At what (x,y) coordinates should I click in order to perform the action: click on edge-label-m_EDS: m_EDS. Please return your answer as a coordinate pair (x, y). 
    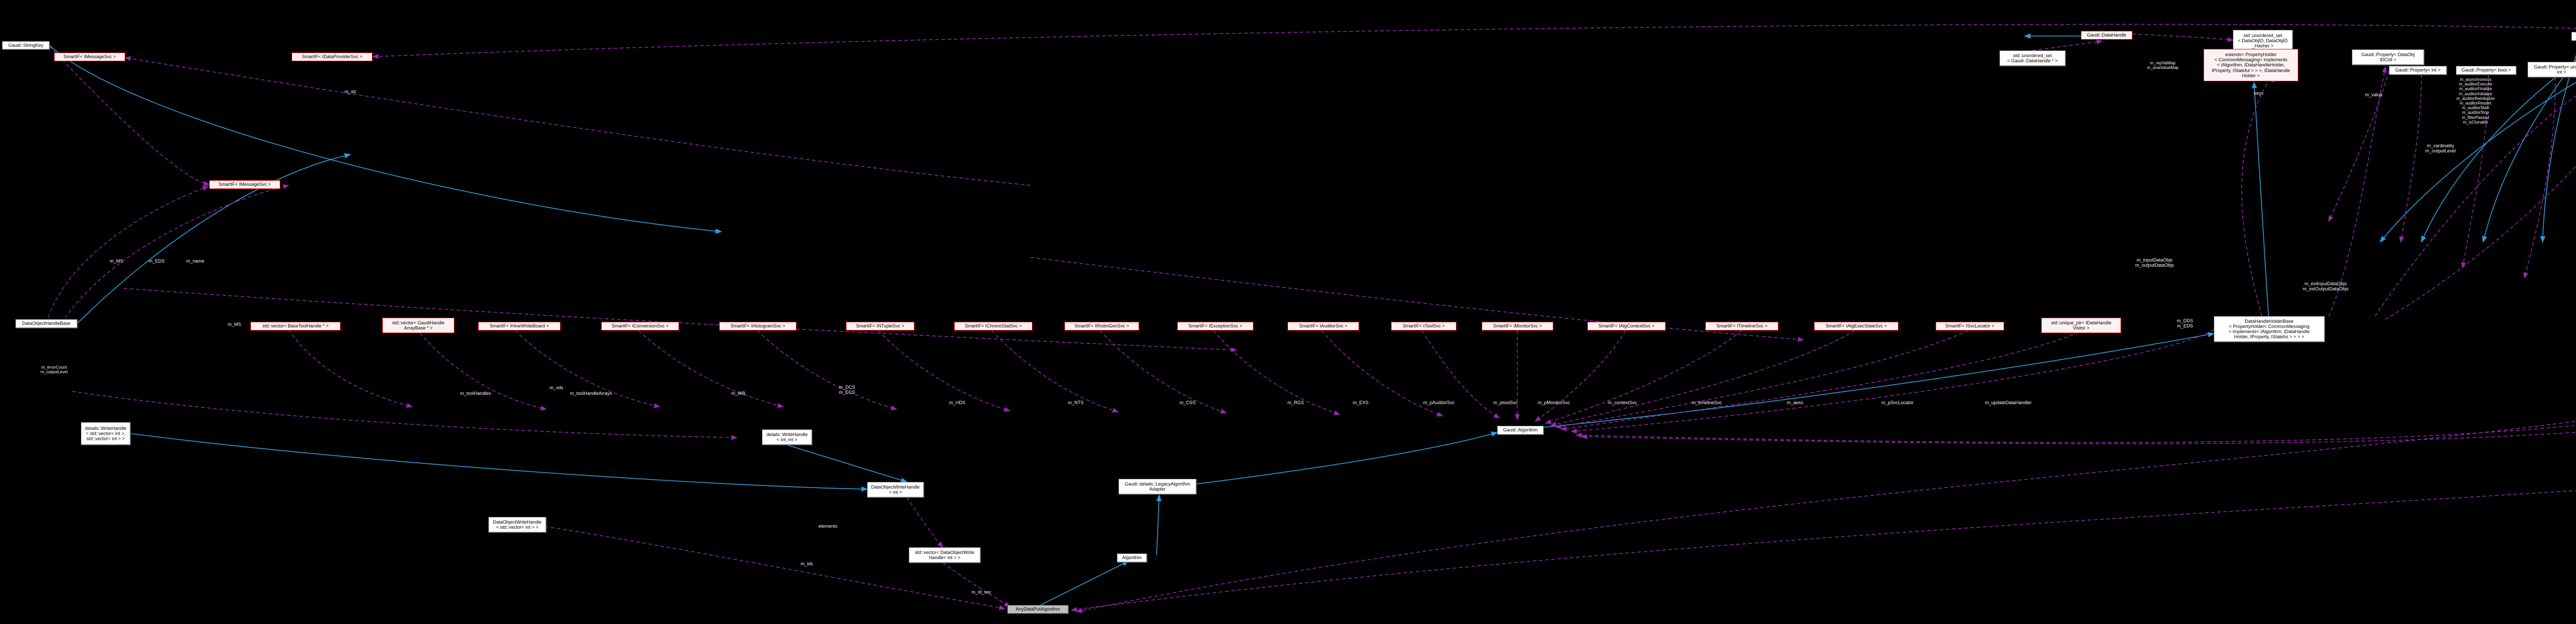
    Looking at the image, I should click on (156, 261).